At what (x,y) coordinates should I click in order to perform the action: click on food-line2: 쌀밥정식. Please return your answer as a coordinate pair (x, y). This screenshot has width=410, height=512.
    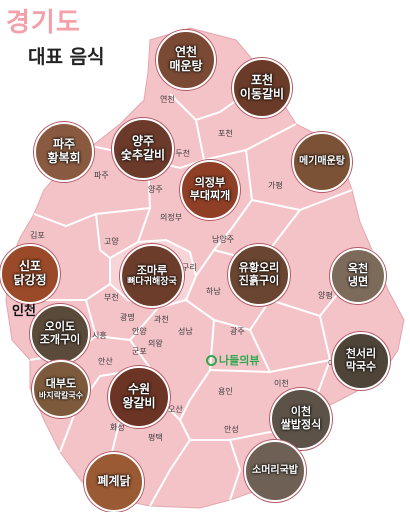
    Looking at the image, I should click on (301, 424).